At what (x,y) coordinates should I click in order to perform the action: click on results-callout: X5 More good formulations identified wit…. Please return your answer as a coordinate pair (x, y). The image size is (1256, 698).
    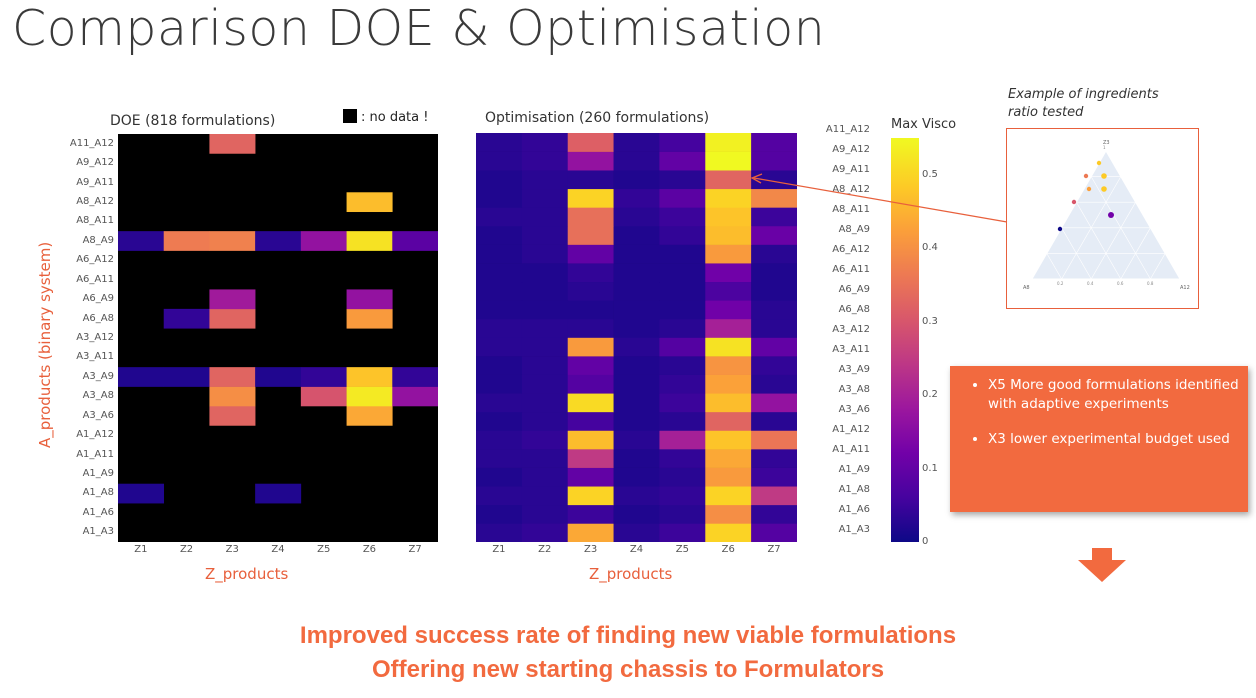
    Looking at the image, I should click on (1099, 439).